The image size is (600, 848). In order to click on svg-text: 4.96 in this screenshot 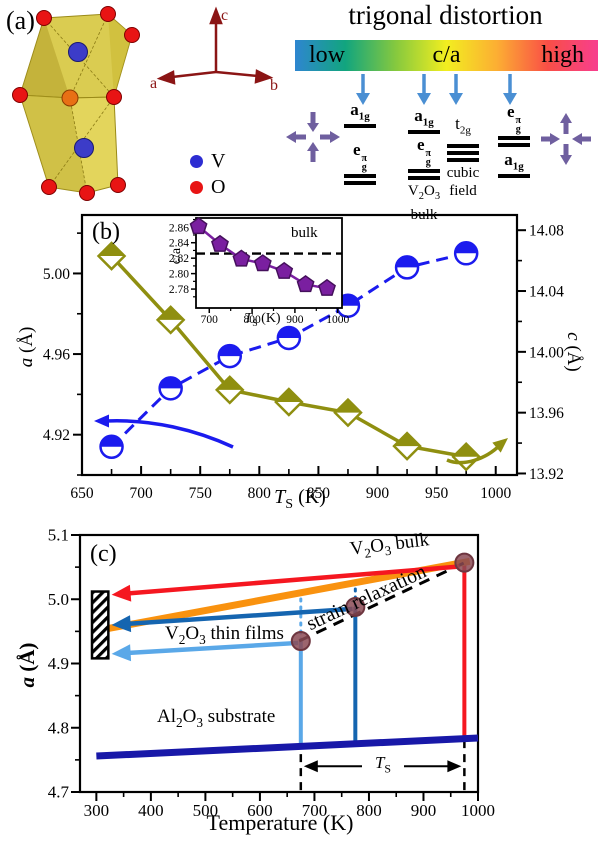, I will do `click(56, 355)`.